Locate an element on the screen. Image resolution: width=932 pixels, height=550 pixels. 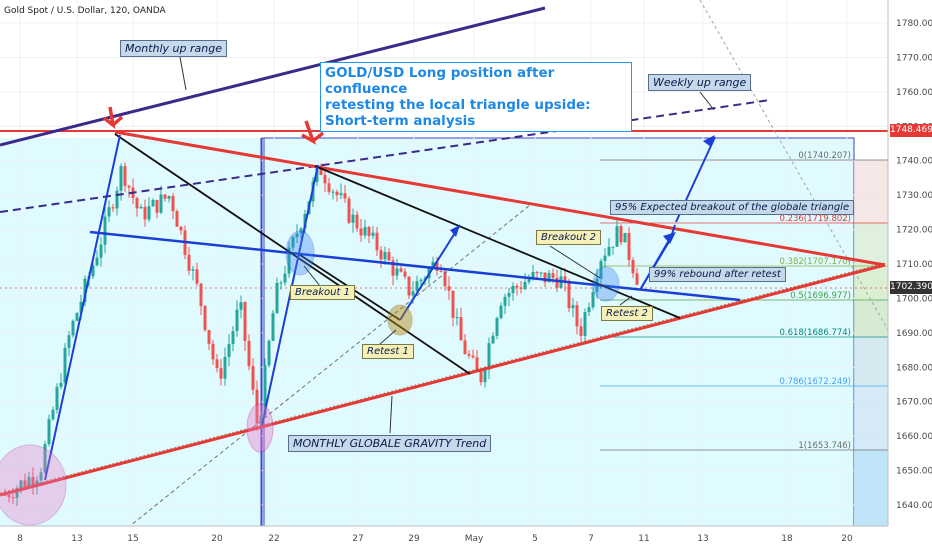
y-tick-label: 1730.000 is located at coordinates (914, 196).